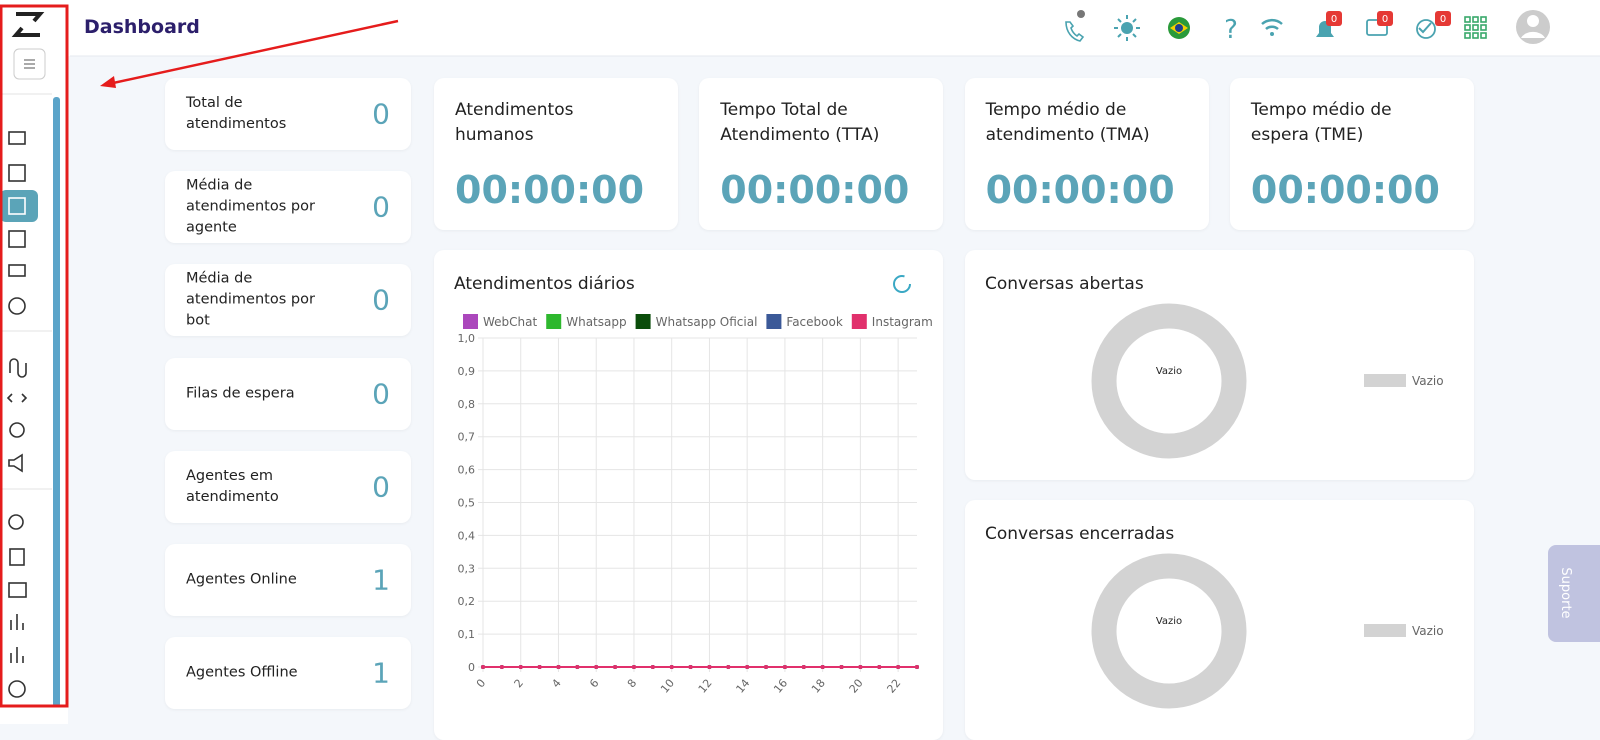  Describe the element at coordinates (1272, 25) in the screenshot. I see `wifi-icon` at that location.